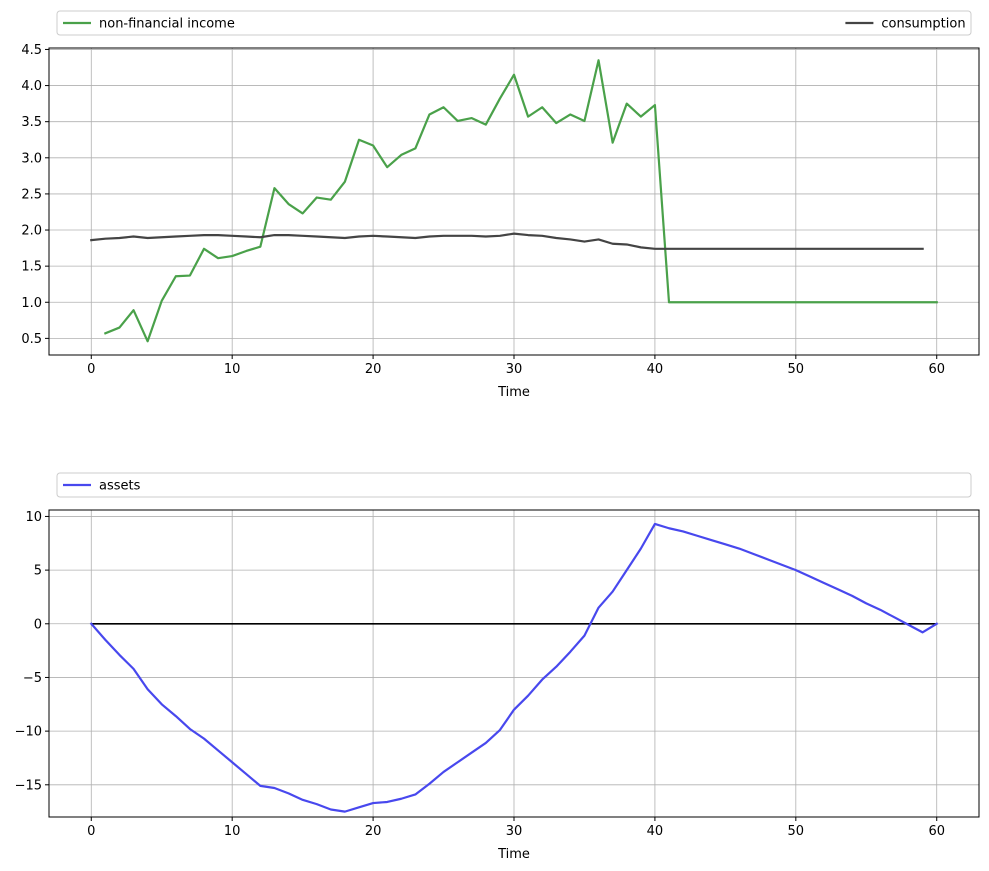 This screenshot has height=871, width=989. Describe the element at coordinates (28, 785) in the screenshot. I see `y-tick-label: −15` at that location.